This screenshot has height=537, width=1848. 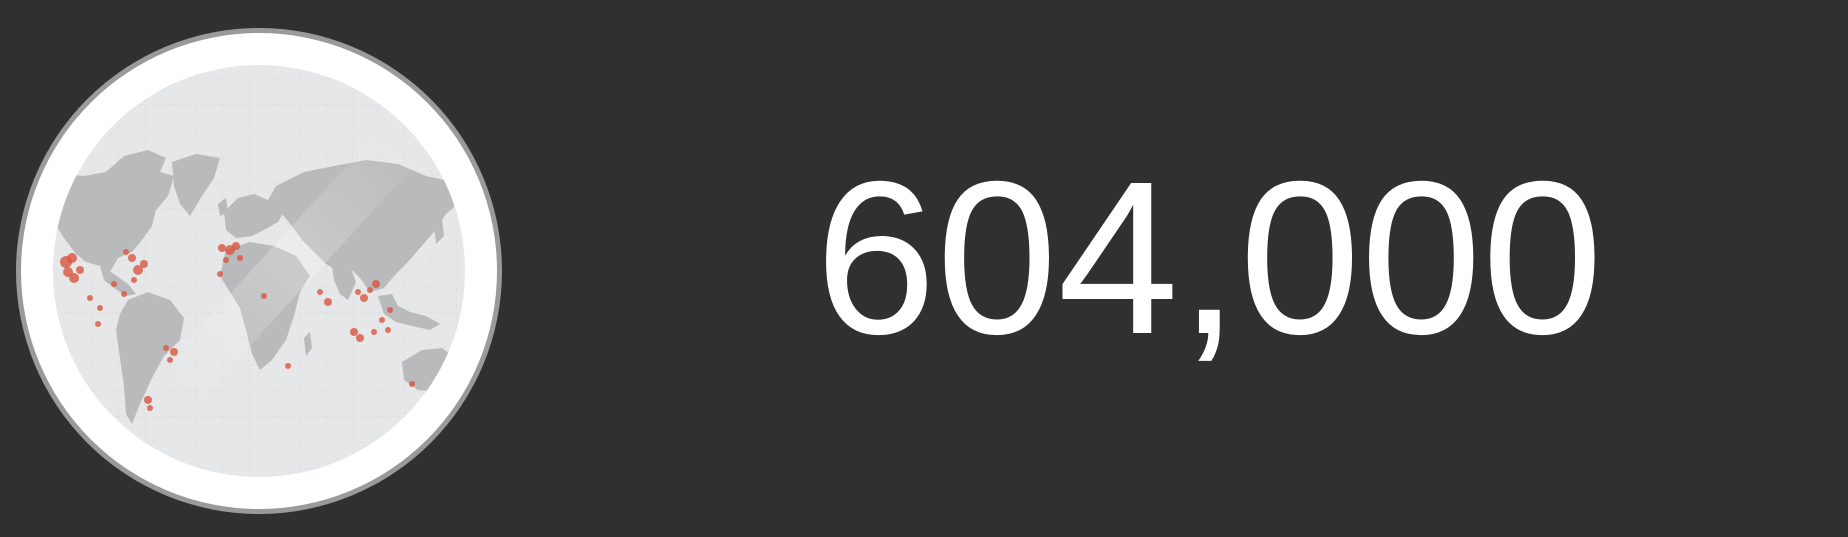 What do you see at coordinates (439, 231) in the screenshot?
I see `japan-shape` at bounding box center [439, 231].